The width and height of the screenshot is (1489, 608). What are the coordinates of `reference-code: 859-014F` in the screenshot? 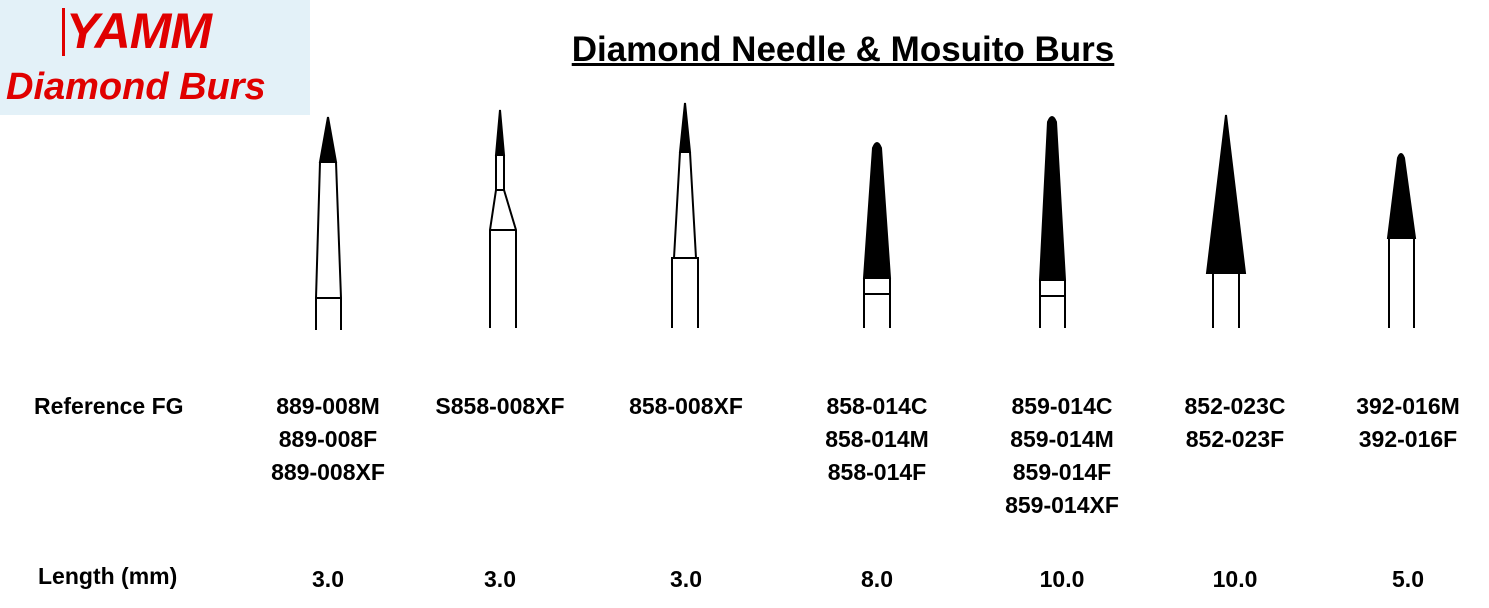 It's located at (1062, 472).